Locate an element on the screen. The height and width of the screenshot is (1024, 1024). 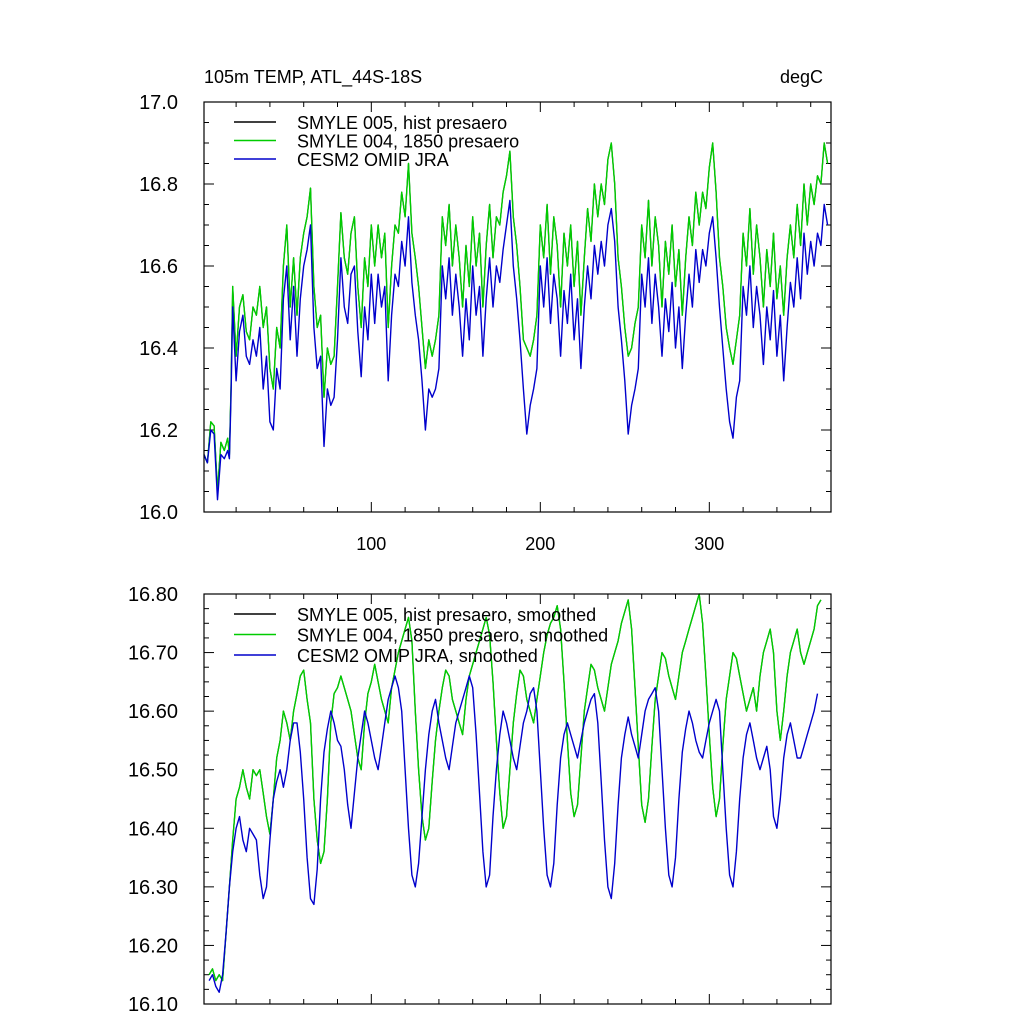
units-label: degC is located at coordinates (801, 77).